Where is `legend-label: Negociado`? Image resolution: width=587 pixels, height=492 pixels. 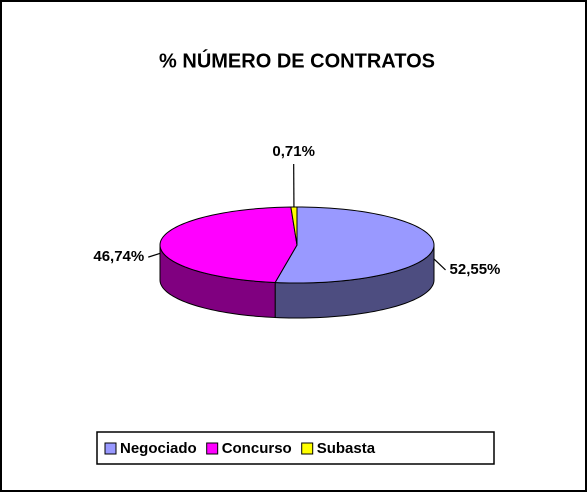
legend-label: Negociado is located at coordinates (158, 448).